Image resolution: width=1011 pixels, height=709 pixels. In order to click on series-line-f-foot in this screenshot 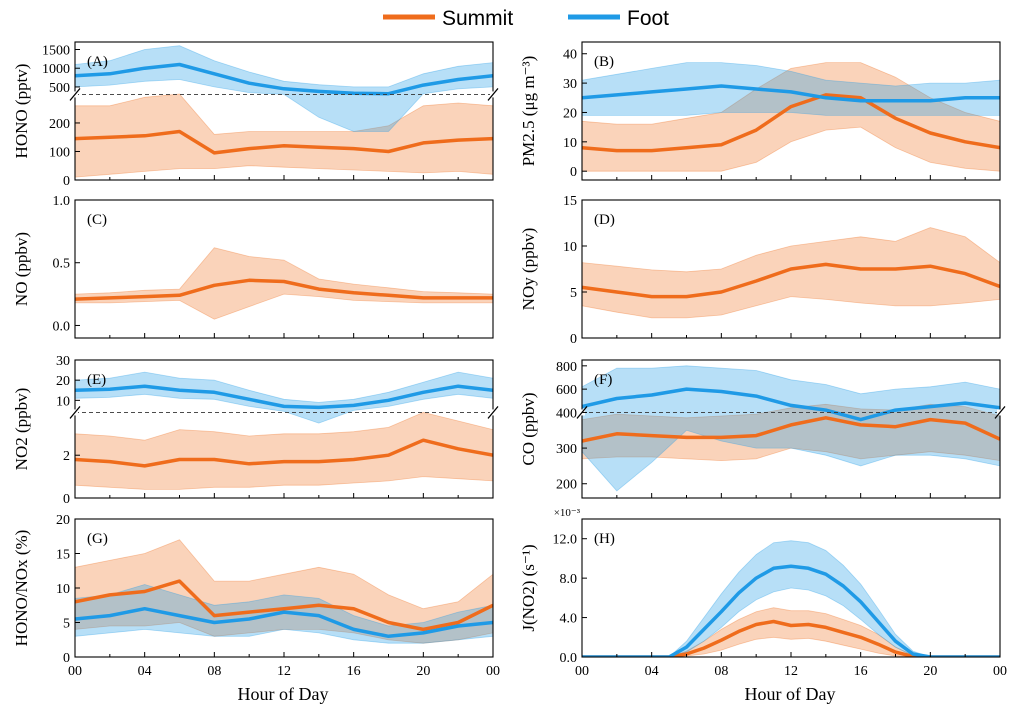, I will do `click(791, 404)`.